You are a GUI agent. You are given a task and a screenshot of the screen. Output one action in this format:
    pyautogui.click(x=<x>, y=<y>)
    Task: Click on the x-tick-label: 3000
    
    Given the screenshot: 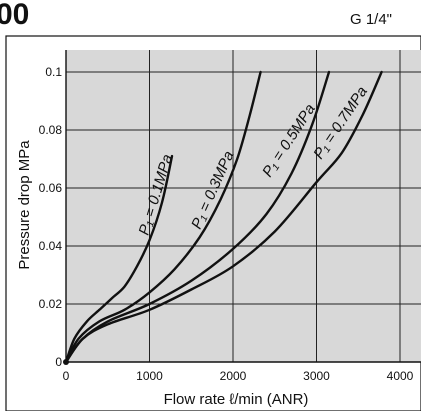 What is the action you would take?
    pyautogui.click(x=316, y=376)
    